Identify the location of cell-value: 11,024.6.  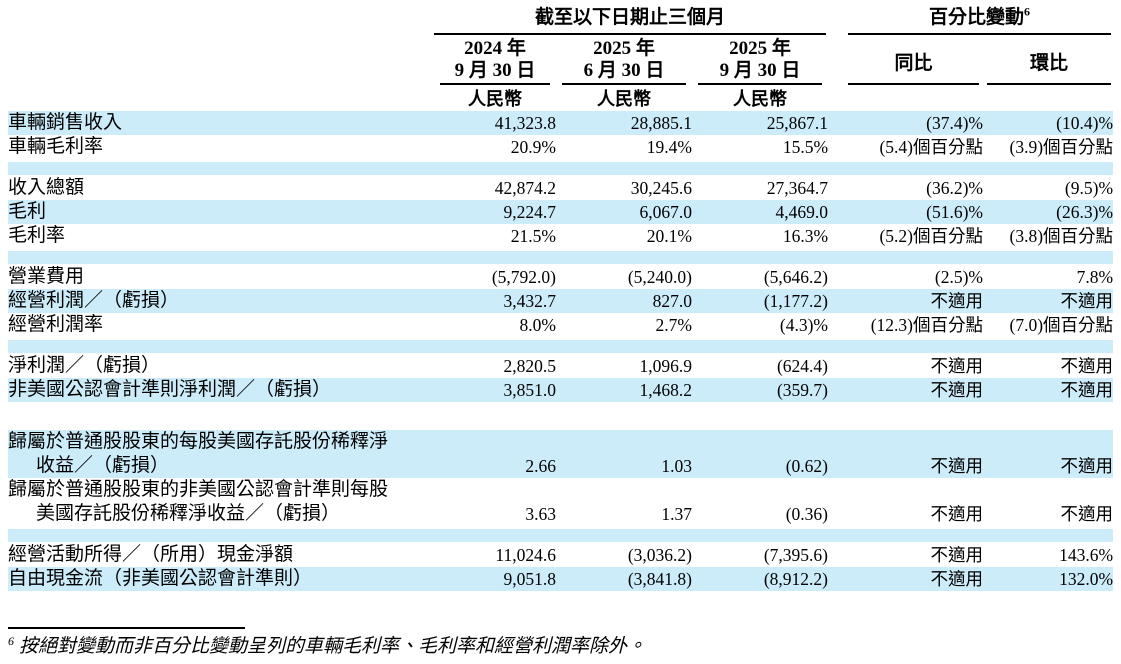
(525, 555).